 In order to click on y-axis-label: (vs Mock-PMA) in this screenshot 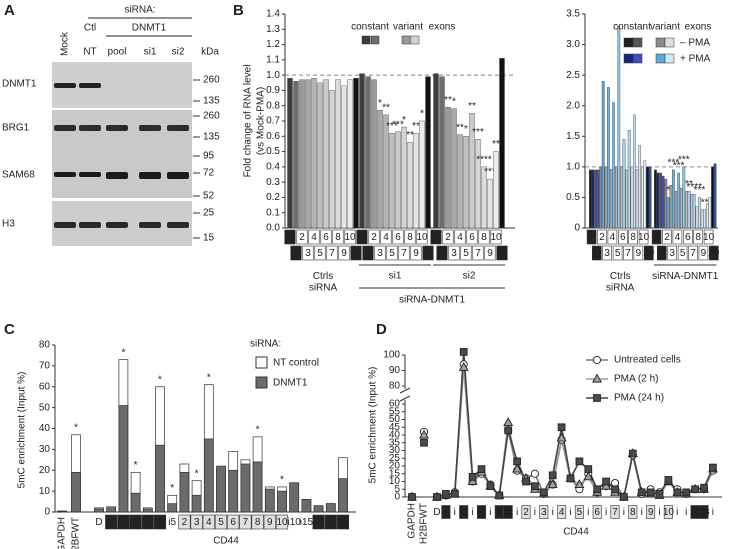, I will do `click(261, 121)`.